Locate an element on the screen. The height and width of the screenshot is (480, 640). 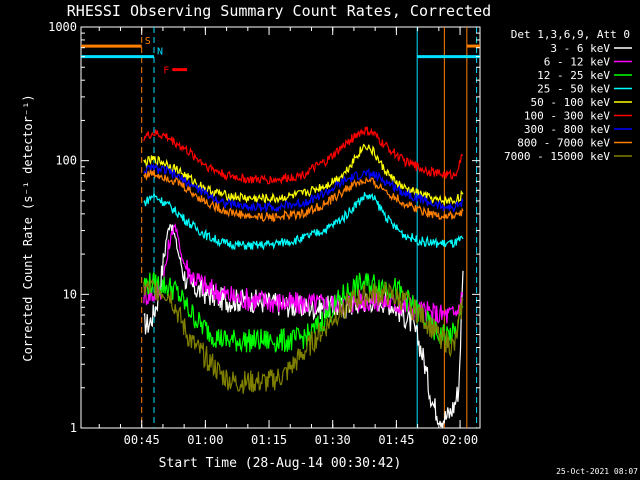
x-tick-label: 01:00 is located at coordinates (205, 440).